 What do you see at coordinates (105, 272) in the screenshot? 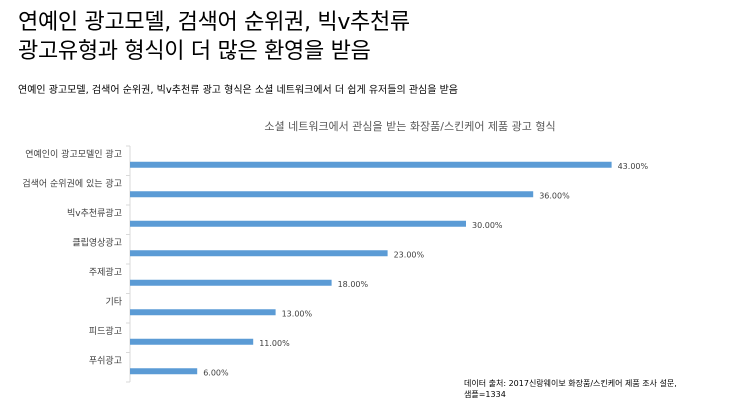
I see `category-label: 주제광고` at bounding box center [105, 272].